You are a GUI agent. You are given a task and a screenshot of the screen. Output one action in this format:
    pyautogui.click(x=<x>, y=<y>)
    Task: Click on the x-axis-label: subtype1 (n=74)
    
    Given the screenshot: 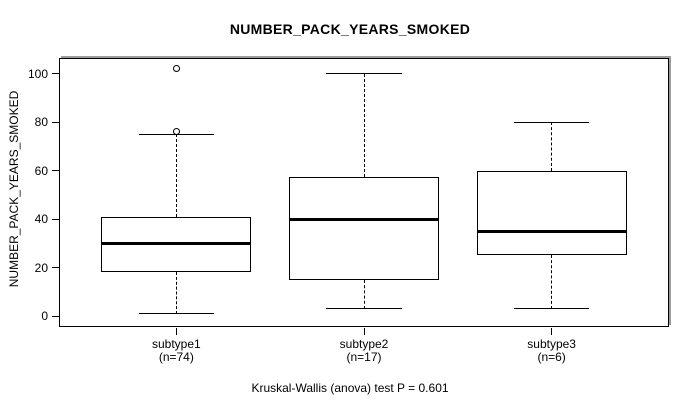 What is the action you would take?
    pyautogui.click(x=176, y=351)
    